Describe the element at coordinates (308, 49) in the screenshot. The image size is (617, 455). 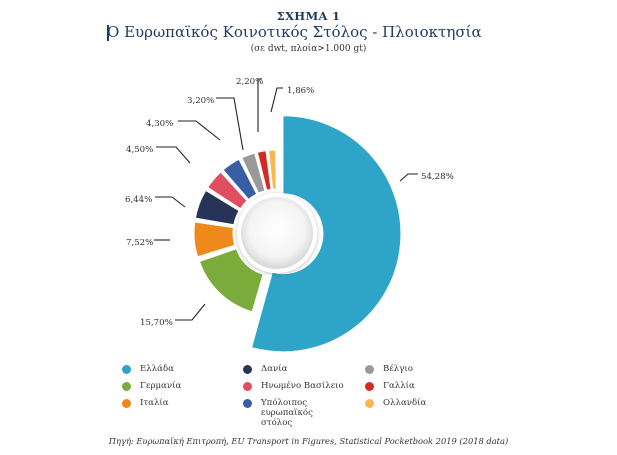
I see `chart-subtitle: (σε dwt, πλοία>1.000 gt)` at that location.